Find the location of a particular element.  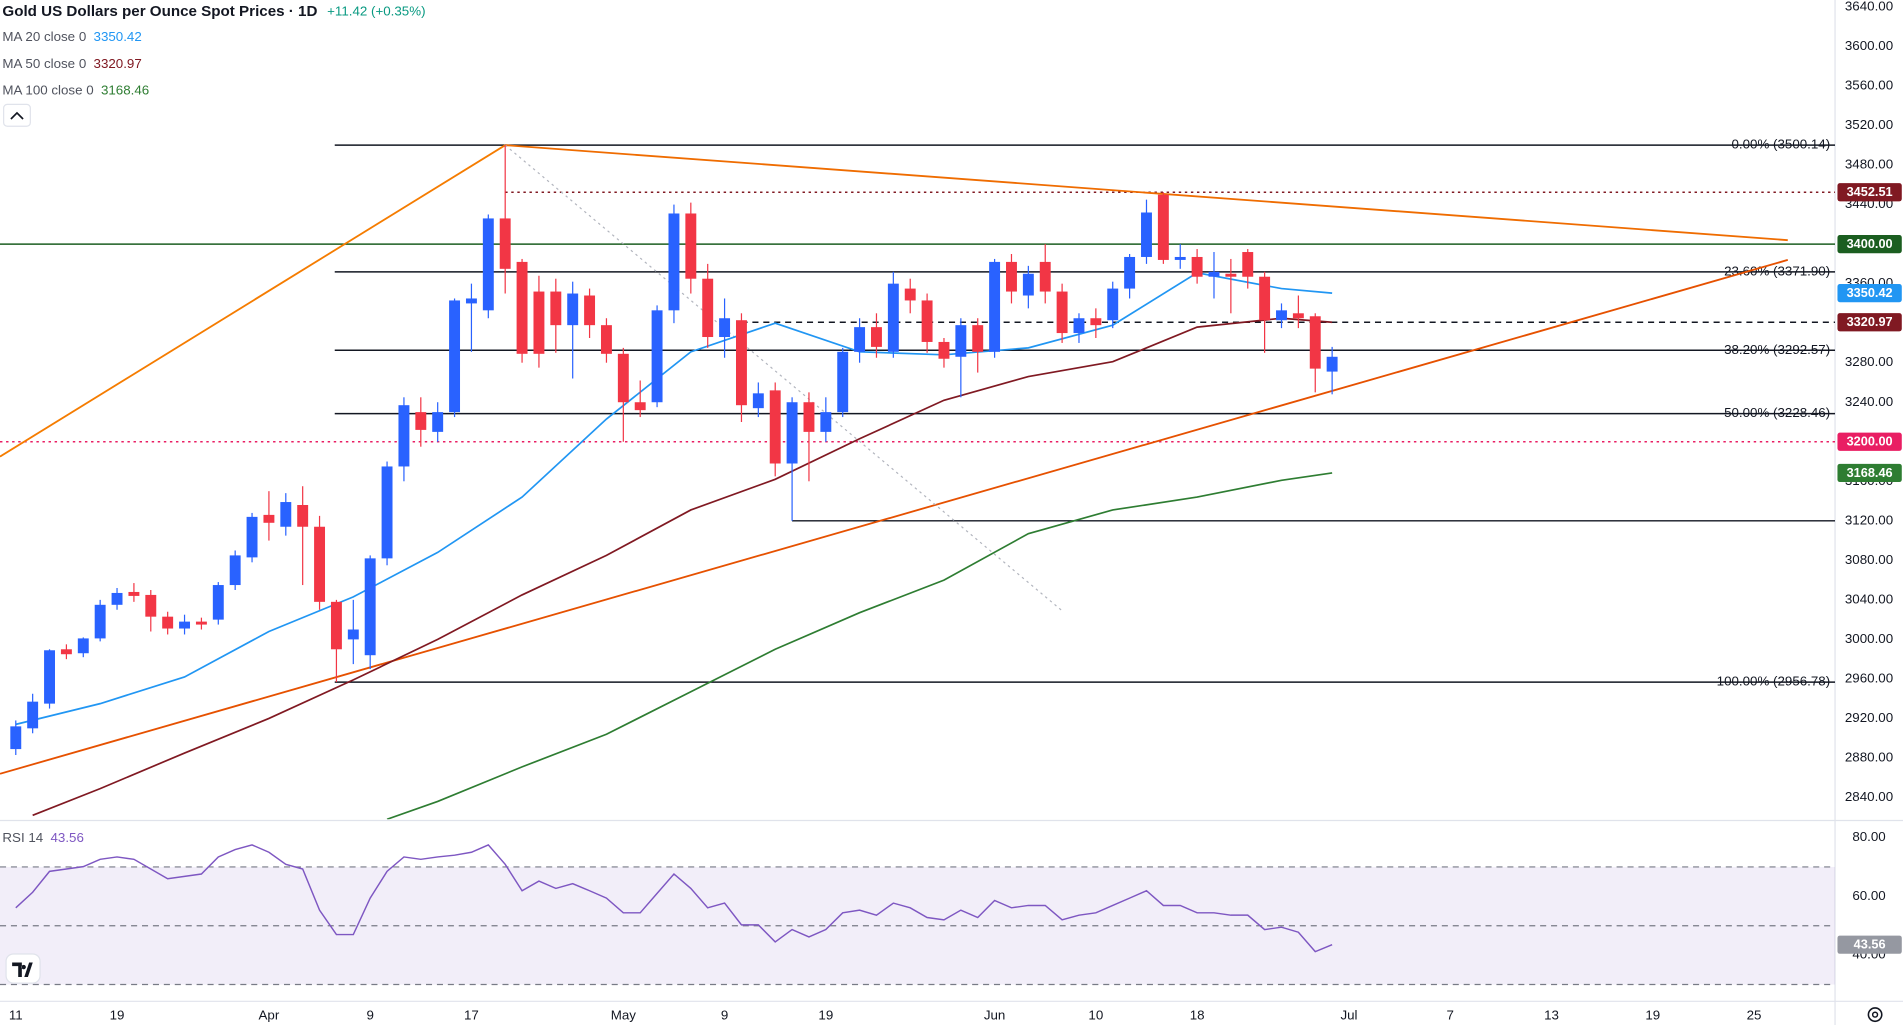

legend-name: MA 20 close 0 is located at coordinates (44, 36).